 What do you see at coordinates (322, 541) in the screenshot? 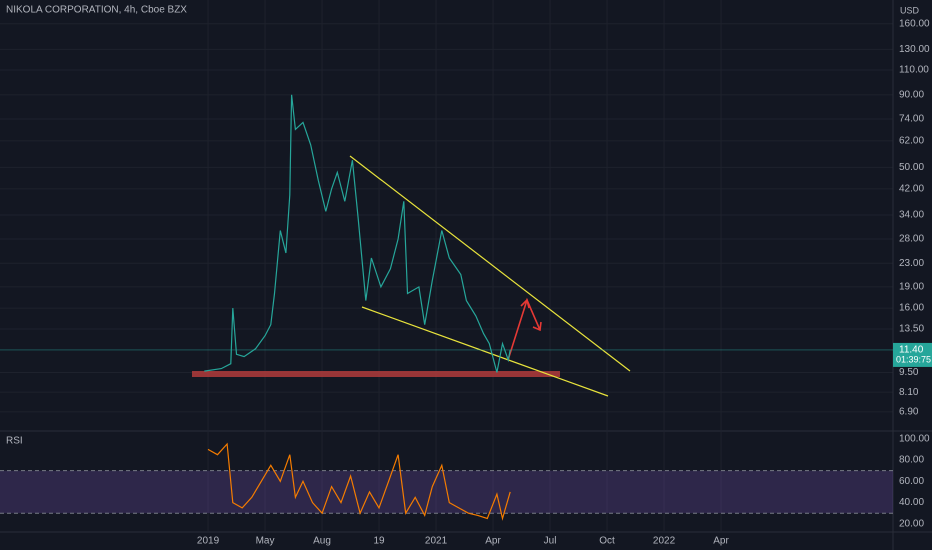
I see `x-tick-label: Aug` at bounding box center [322, 541].